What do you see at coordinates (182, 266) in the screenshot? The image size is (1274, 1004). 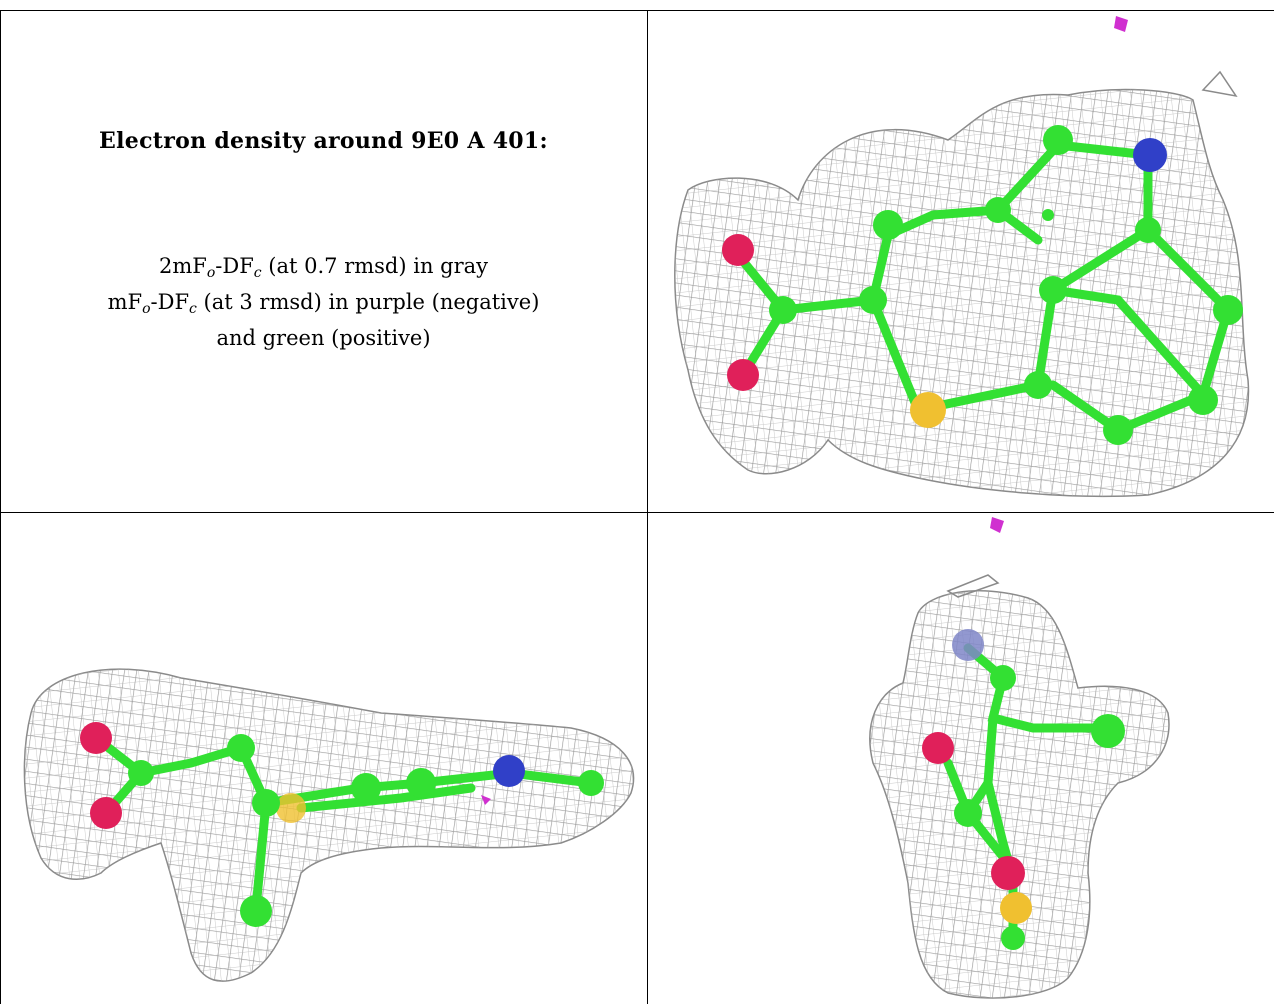 I see `legend-text: 2mF` at bounding box center [182, 266].